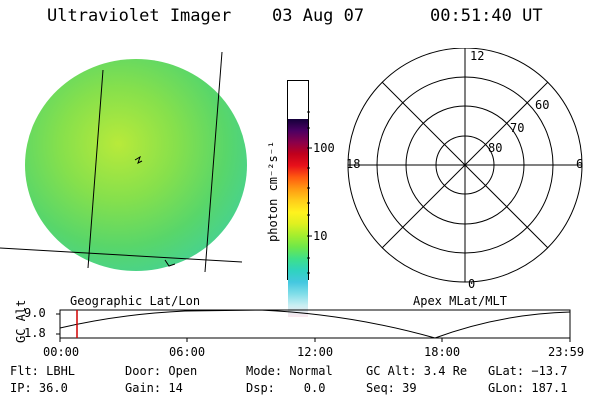 The height and width of the screenshot is (400, 600). What do you see at coordinates (528, 388) in the screenshot?
I see `glon-info: GLon: 187.1` at bounding box center [528, 388].